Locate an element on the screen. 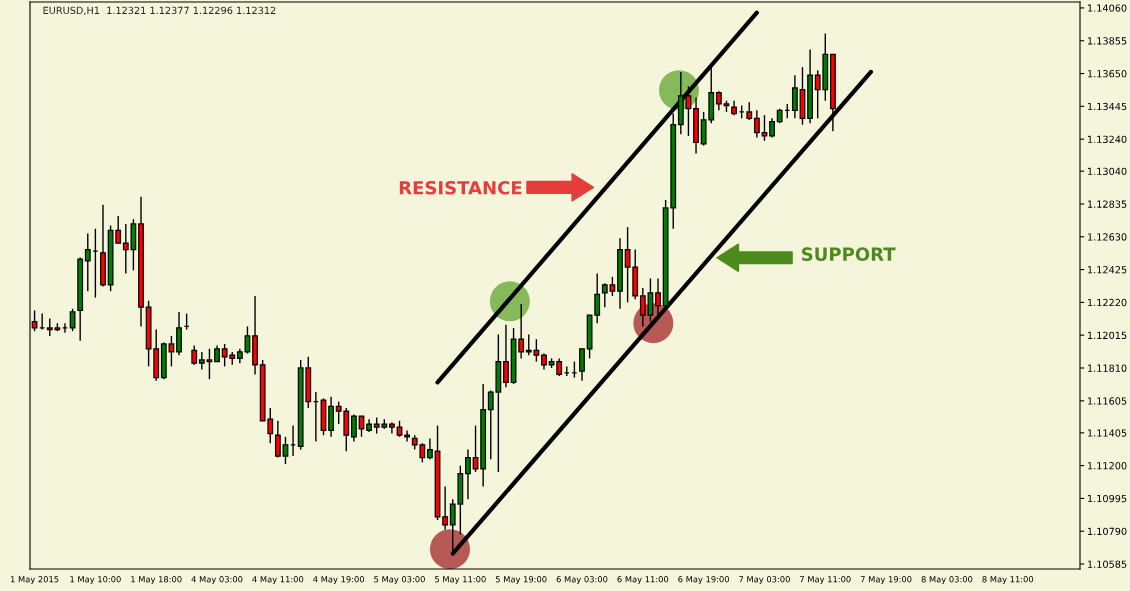 The width and height of the screenshot is (1130, 591). y-tick-label: 1.12015 is located at coordinates (1107, 335).